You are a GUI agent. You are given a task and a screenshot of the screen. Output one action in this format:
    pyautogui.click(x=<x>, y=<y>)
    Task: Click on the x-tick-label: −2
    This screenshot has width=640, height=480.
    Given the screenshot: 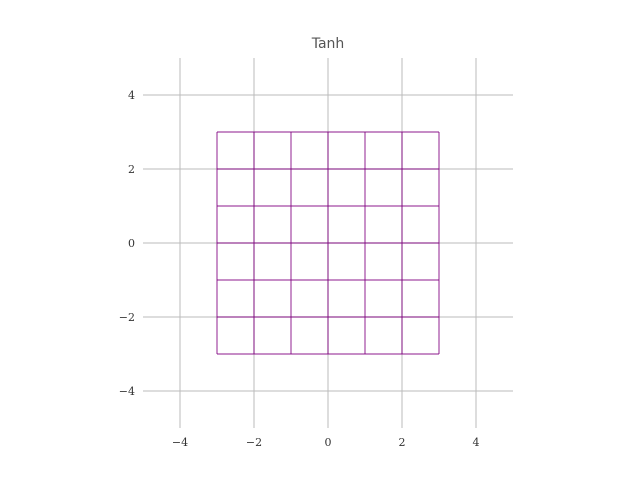 What is the action you would take?
    pyautogui.click(x=254, y=442)
    